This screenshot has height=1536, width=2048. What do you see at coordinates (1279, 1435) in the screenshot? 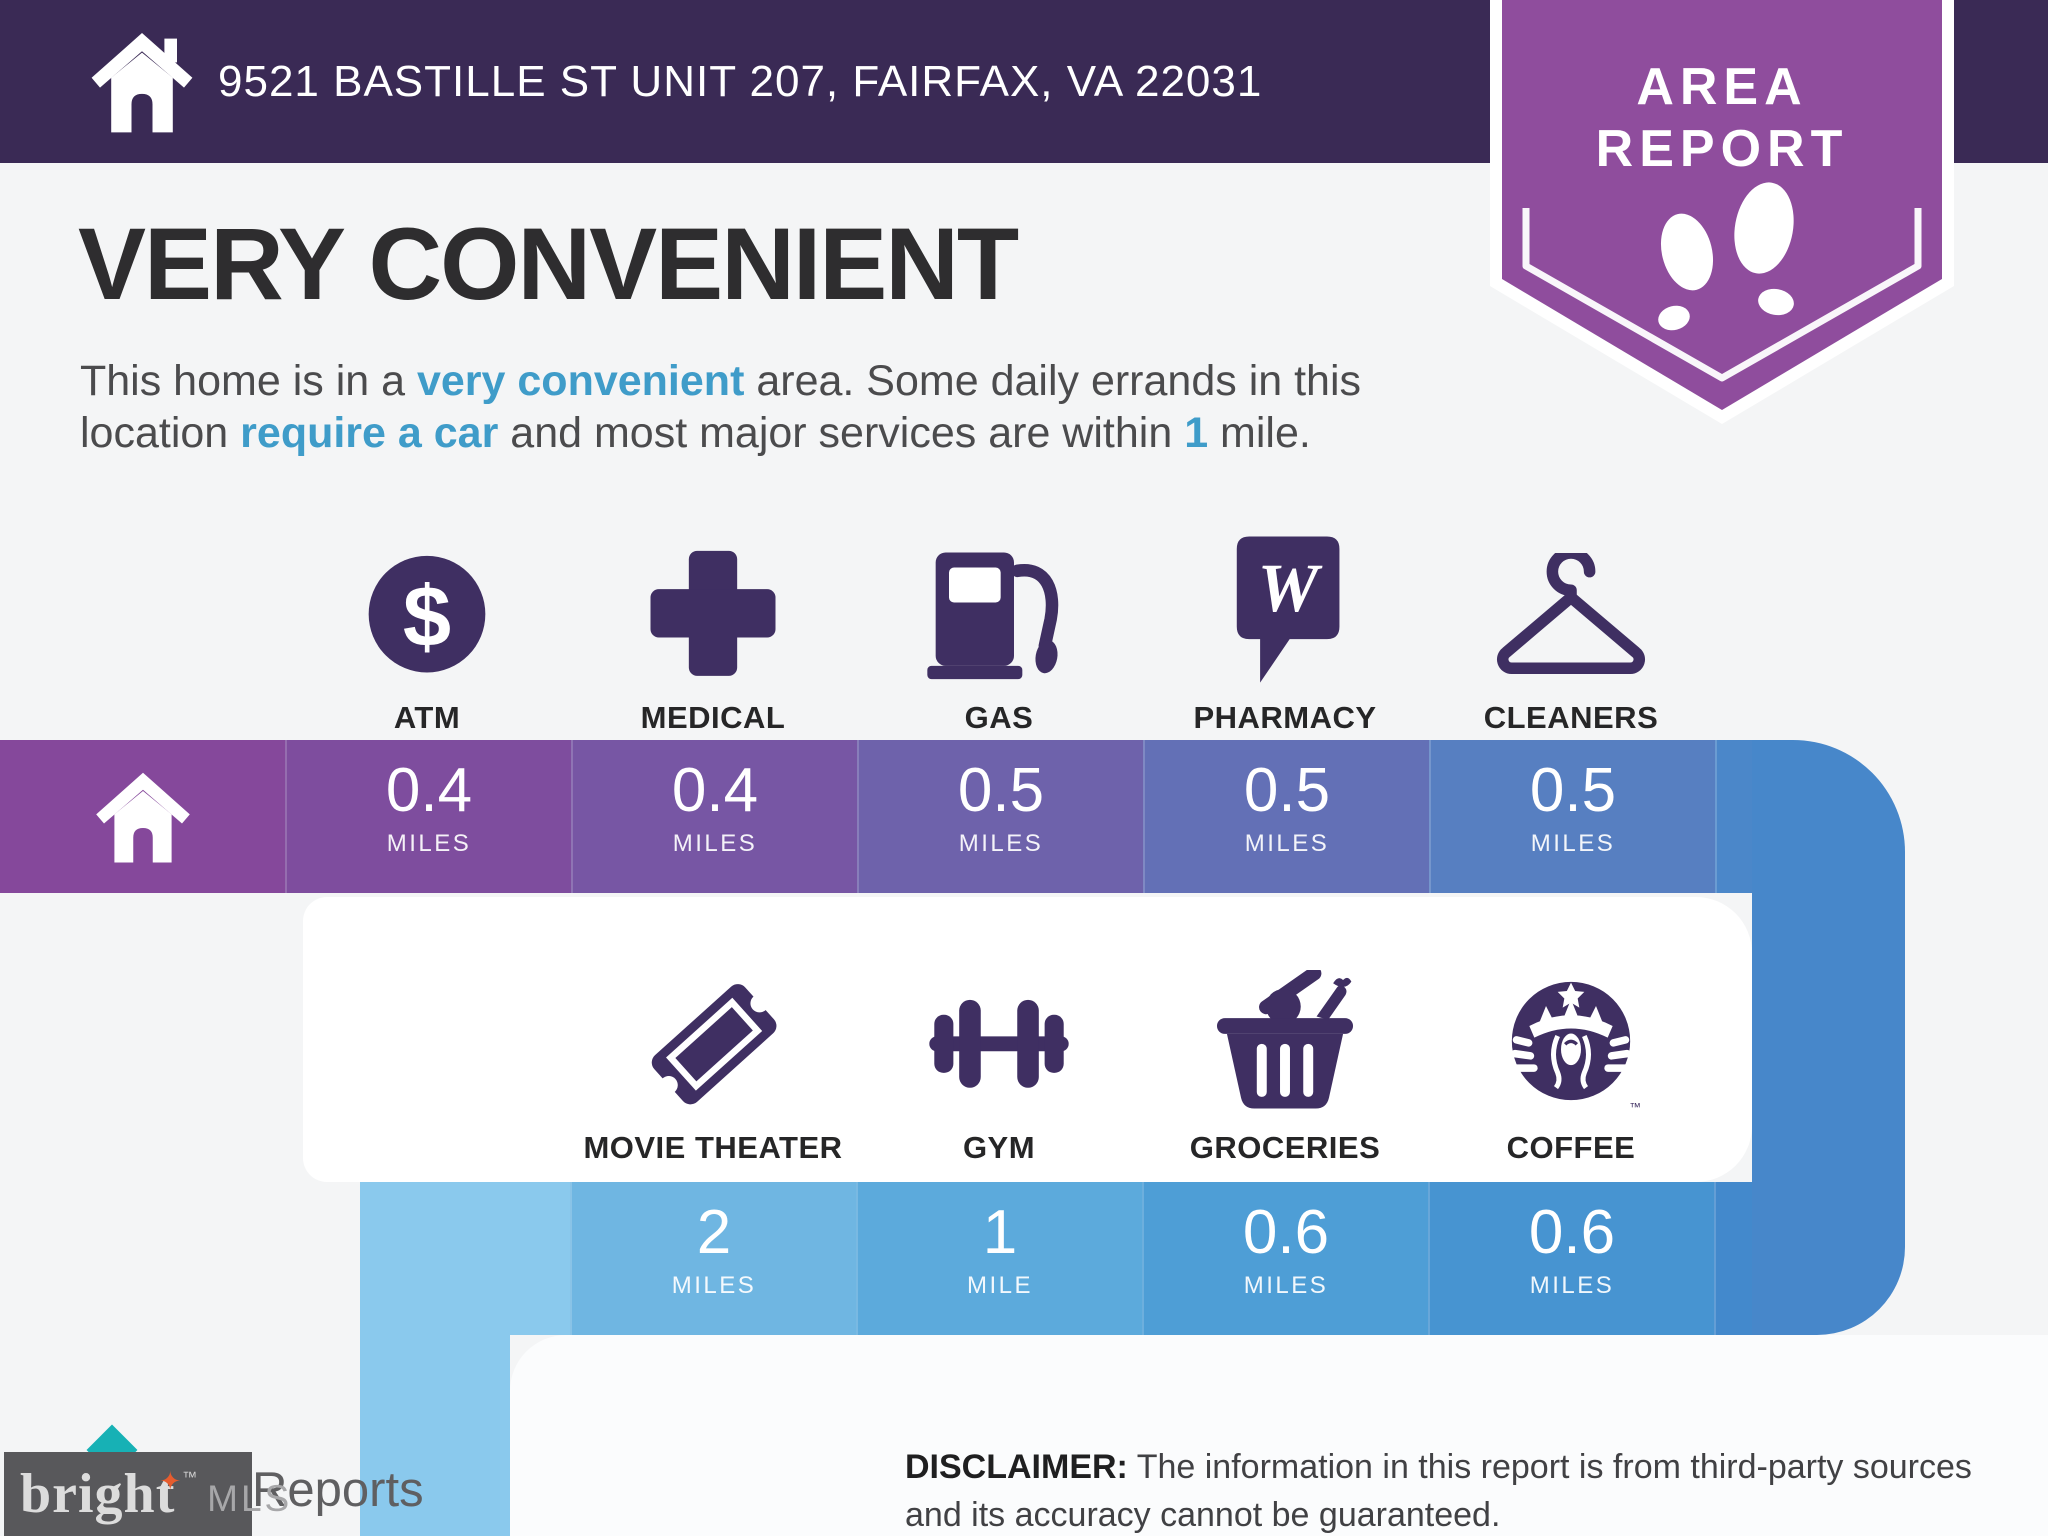
I see `bottom-white-panel` at bounding box center [1279, 1435].